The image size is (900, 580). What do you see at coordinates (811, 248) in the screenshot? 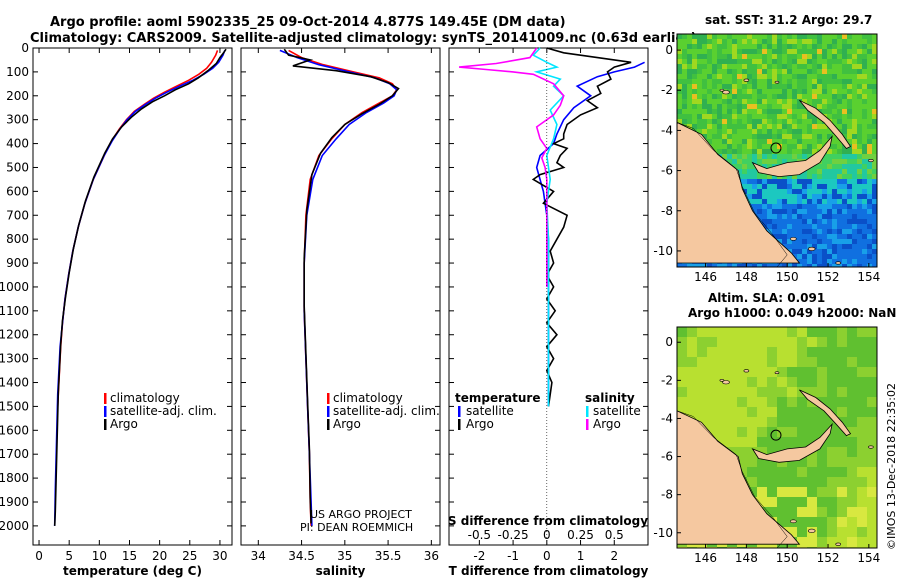
I see `sst-island` at bounding box center [811, 248].